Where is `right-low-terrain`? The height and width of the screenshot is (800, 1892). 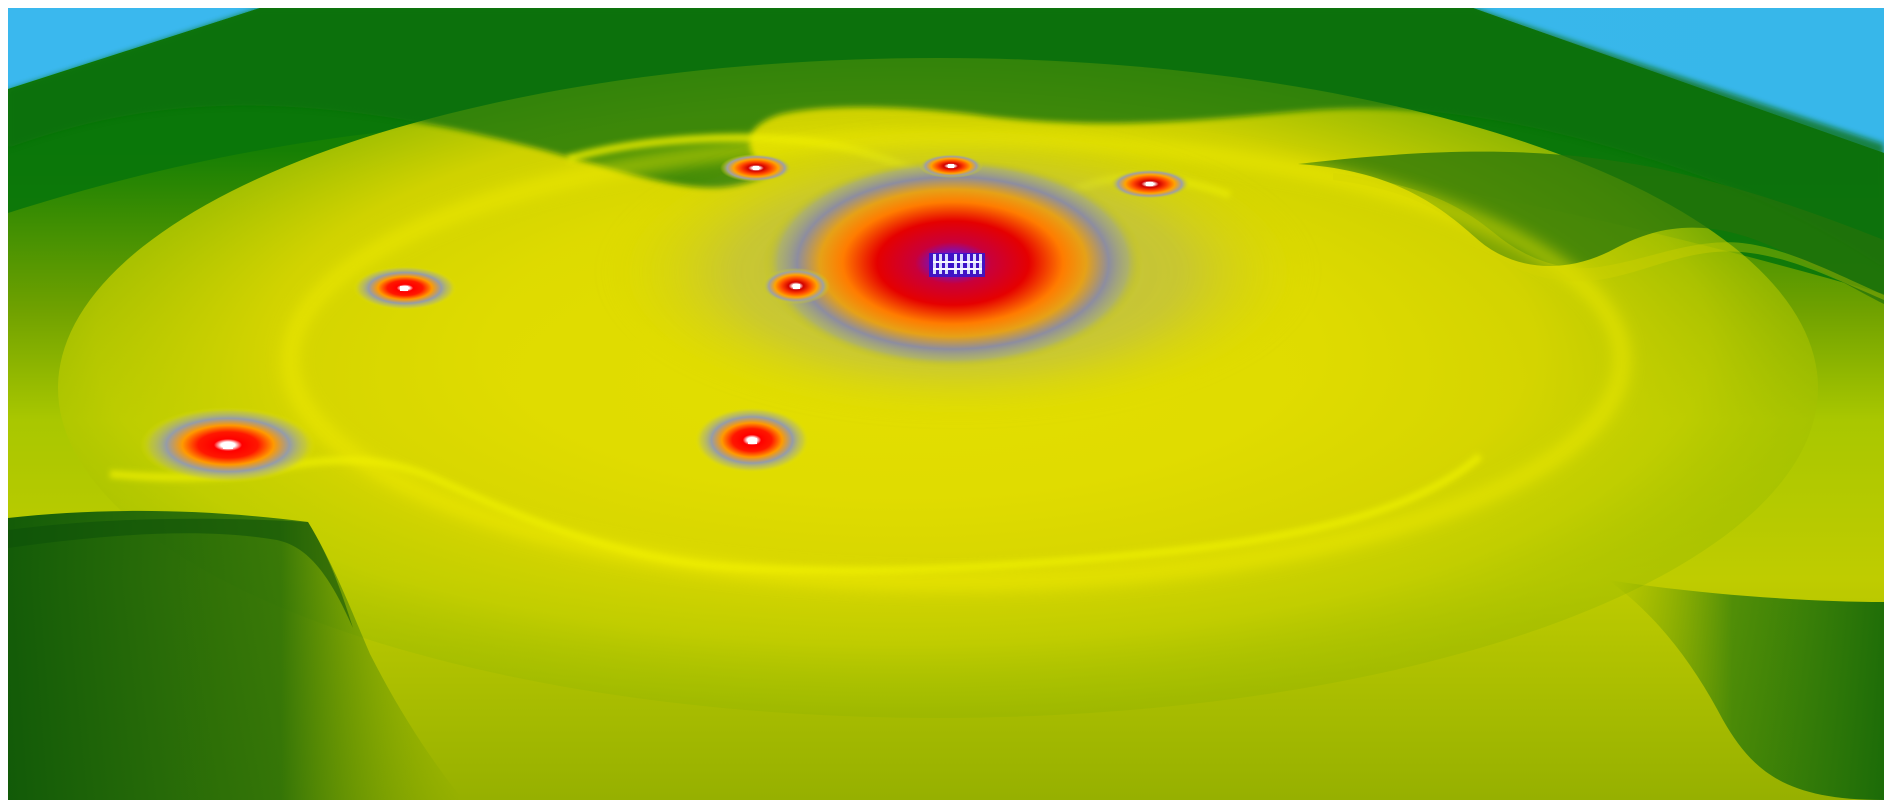
right-low-terrain is located at coordinates (1746, 690).